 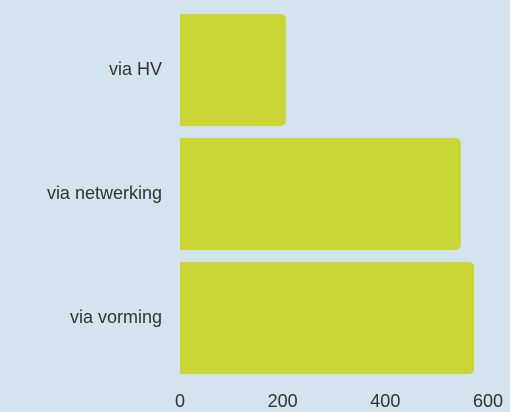 What do you see at coordinates (385, 401) in the screenshot?
I see `x-tick-label: 400` at bounding box center [385, 401].